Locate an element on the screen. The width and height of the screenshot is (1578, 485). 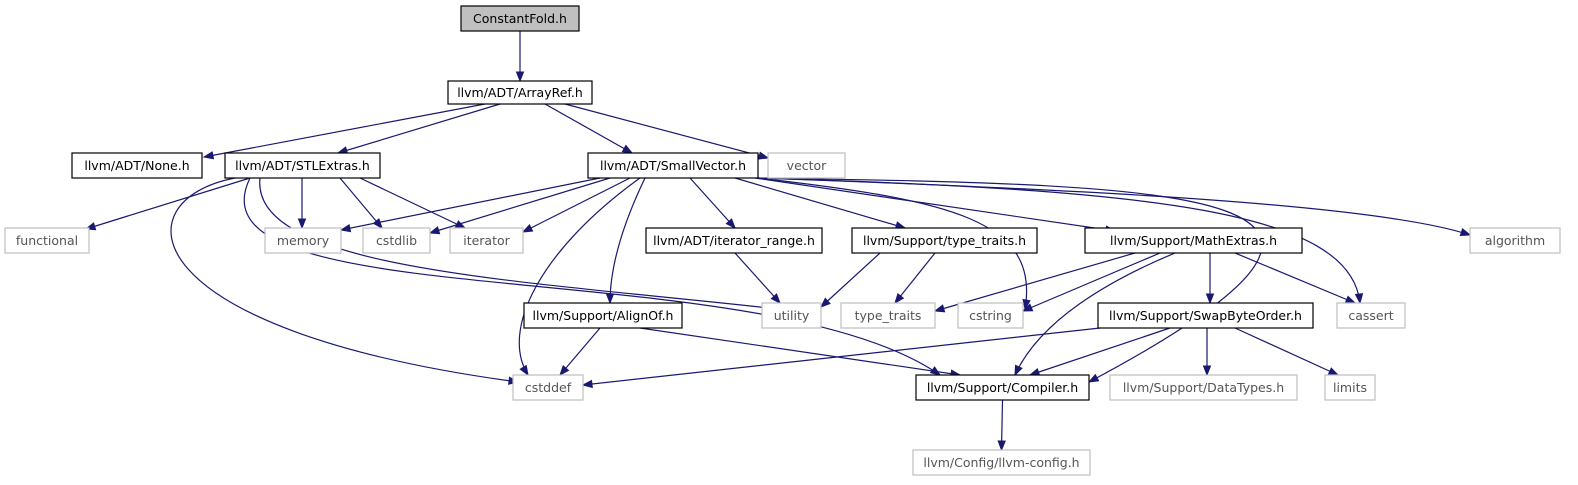
edge-smallvector-to-cassert-line is located at coordinates (1059, 240).